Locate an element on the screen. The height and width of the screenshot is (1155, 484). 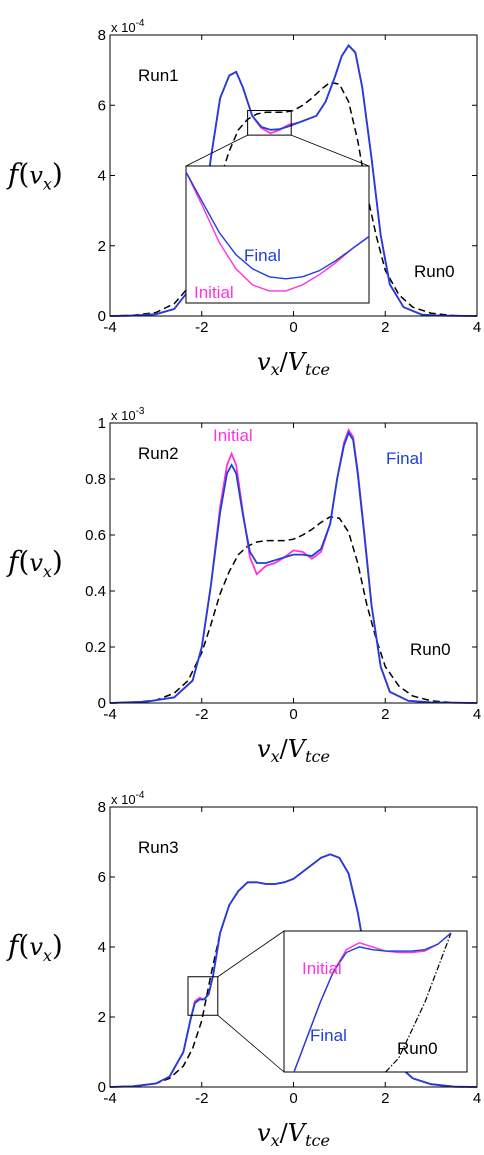
axis-exponent: x 10-3 is located at coordinates (128, 414).